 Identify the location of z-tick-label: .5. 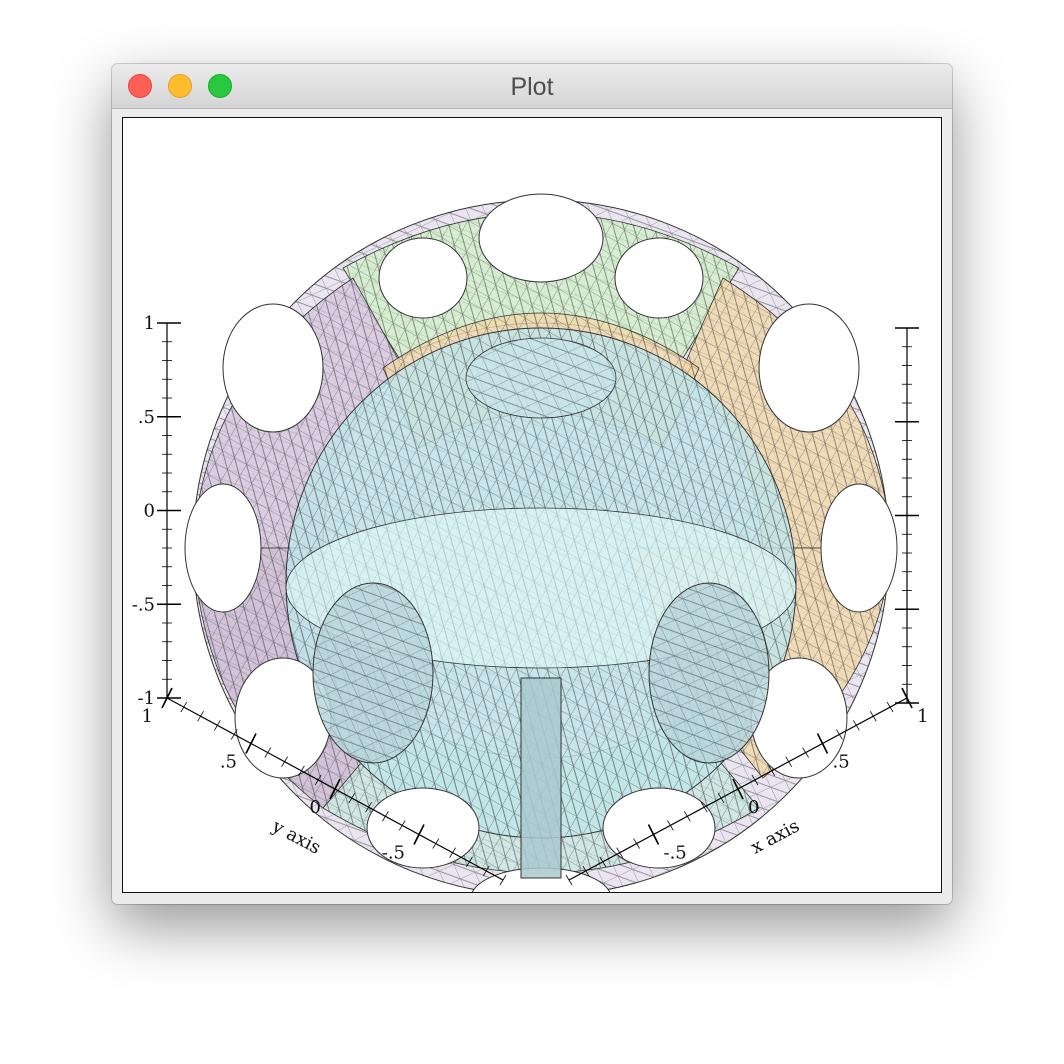
(146, 417).